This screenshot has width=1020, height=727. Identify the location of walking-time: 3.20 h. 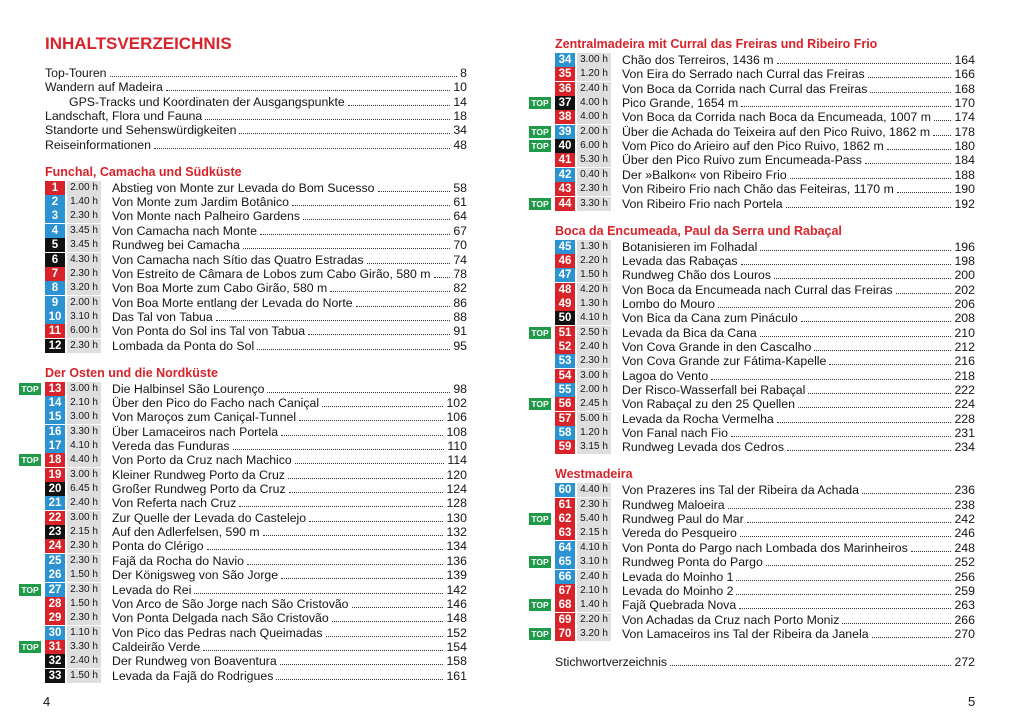
(594, 633).